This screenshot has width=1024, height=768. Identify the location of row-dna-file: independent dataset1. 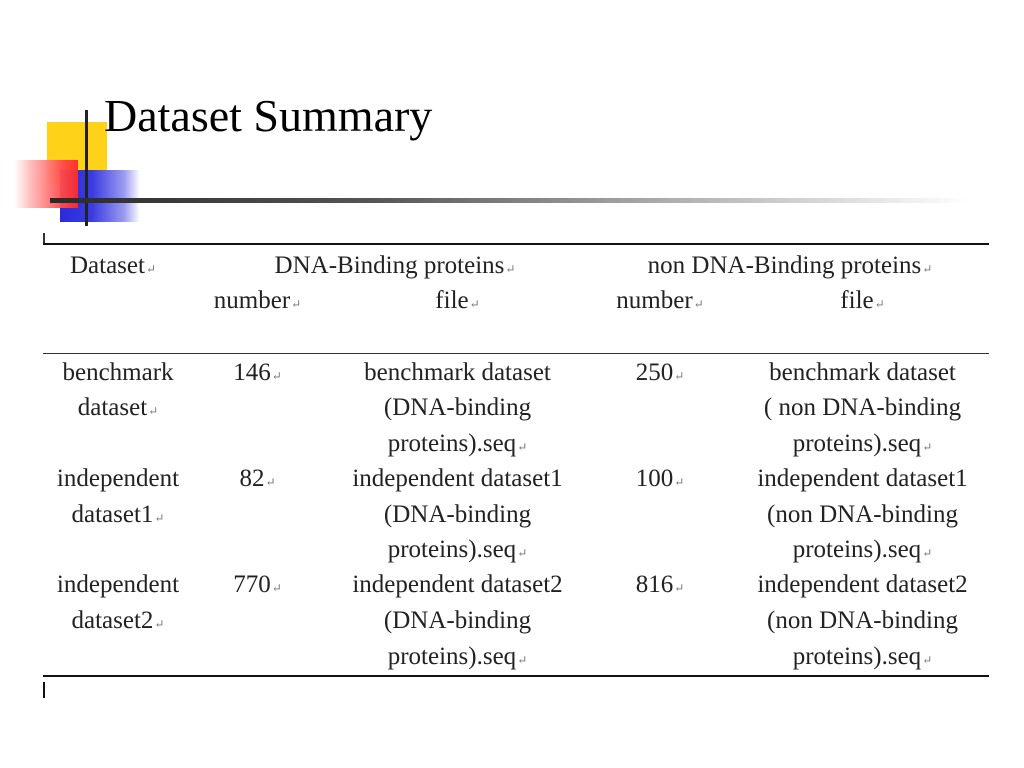
(457, 478).